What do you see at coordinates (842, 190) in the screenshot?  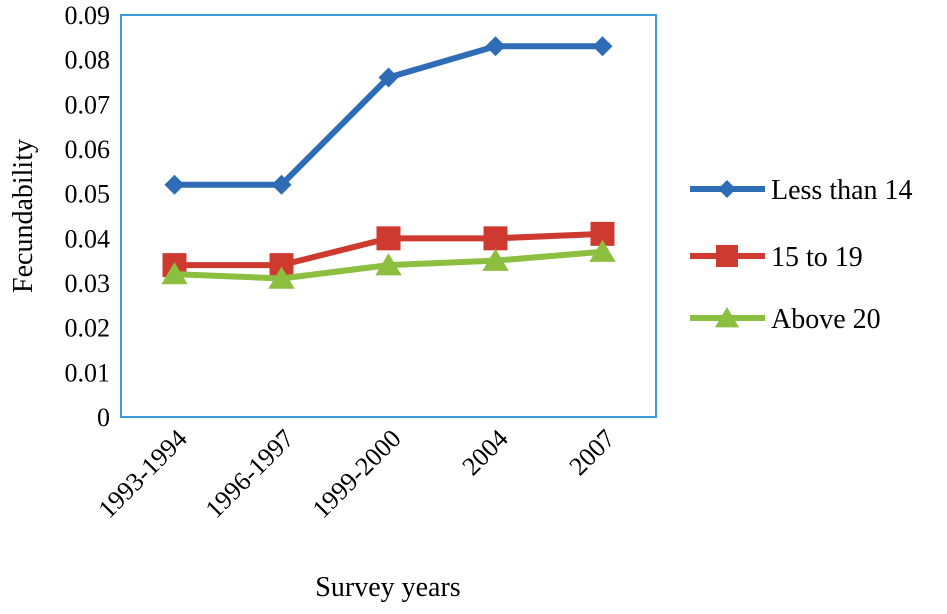 I see `legend-label: Less than 14` at bounding box center [842, 190].